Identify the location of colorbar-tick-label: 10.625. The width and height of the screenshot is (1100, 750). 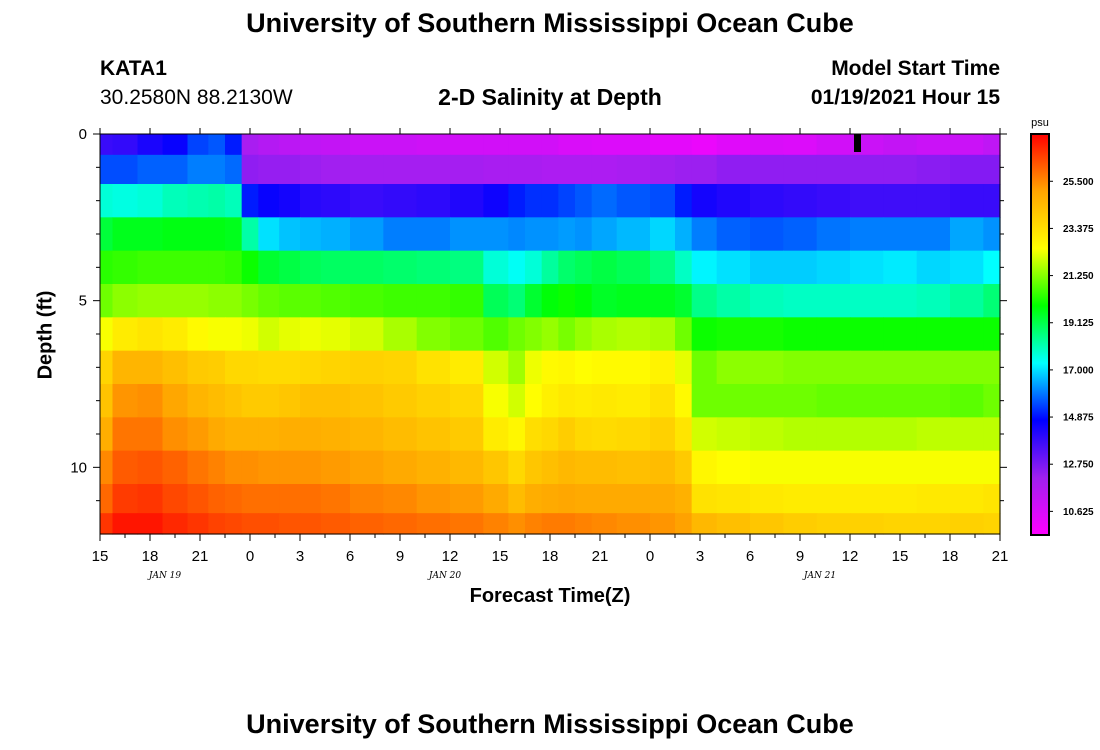
(1078, 512).